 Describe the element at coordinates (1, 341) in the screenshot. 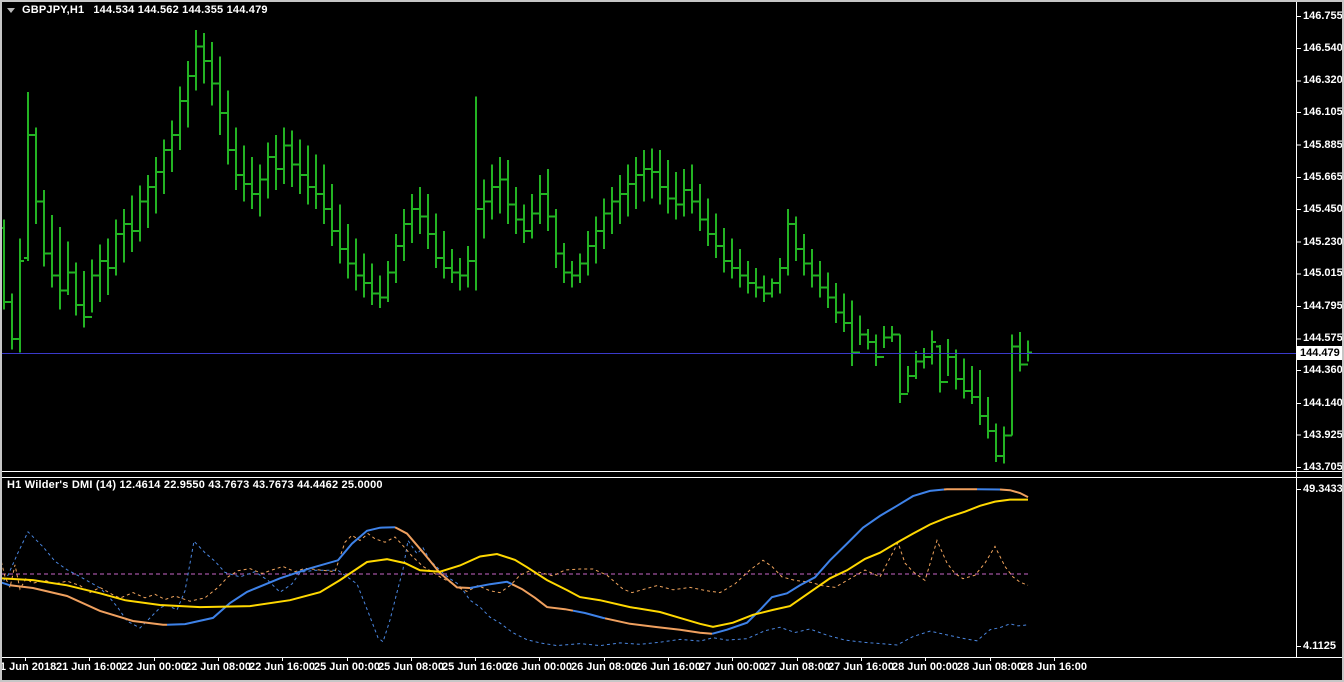

I see `window-border-left` at that location.